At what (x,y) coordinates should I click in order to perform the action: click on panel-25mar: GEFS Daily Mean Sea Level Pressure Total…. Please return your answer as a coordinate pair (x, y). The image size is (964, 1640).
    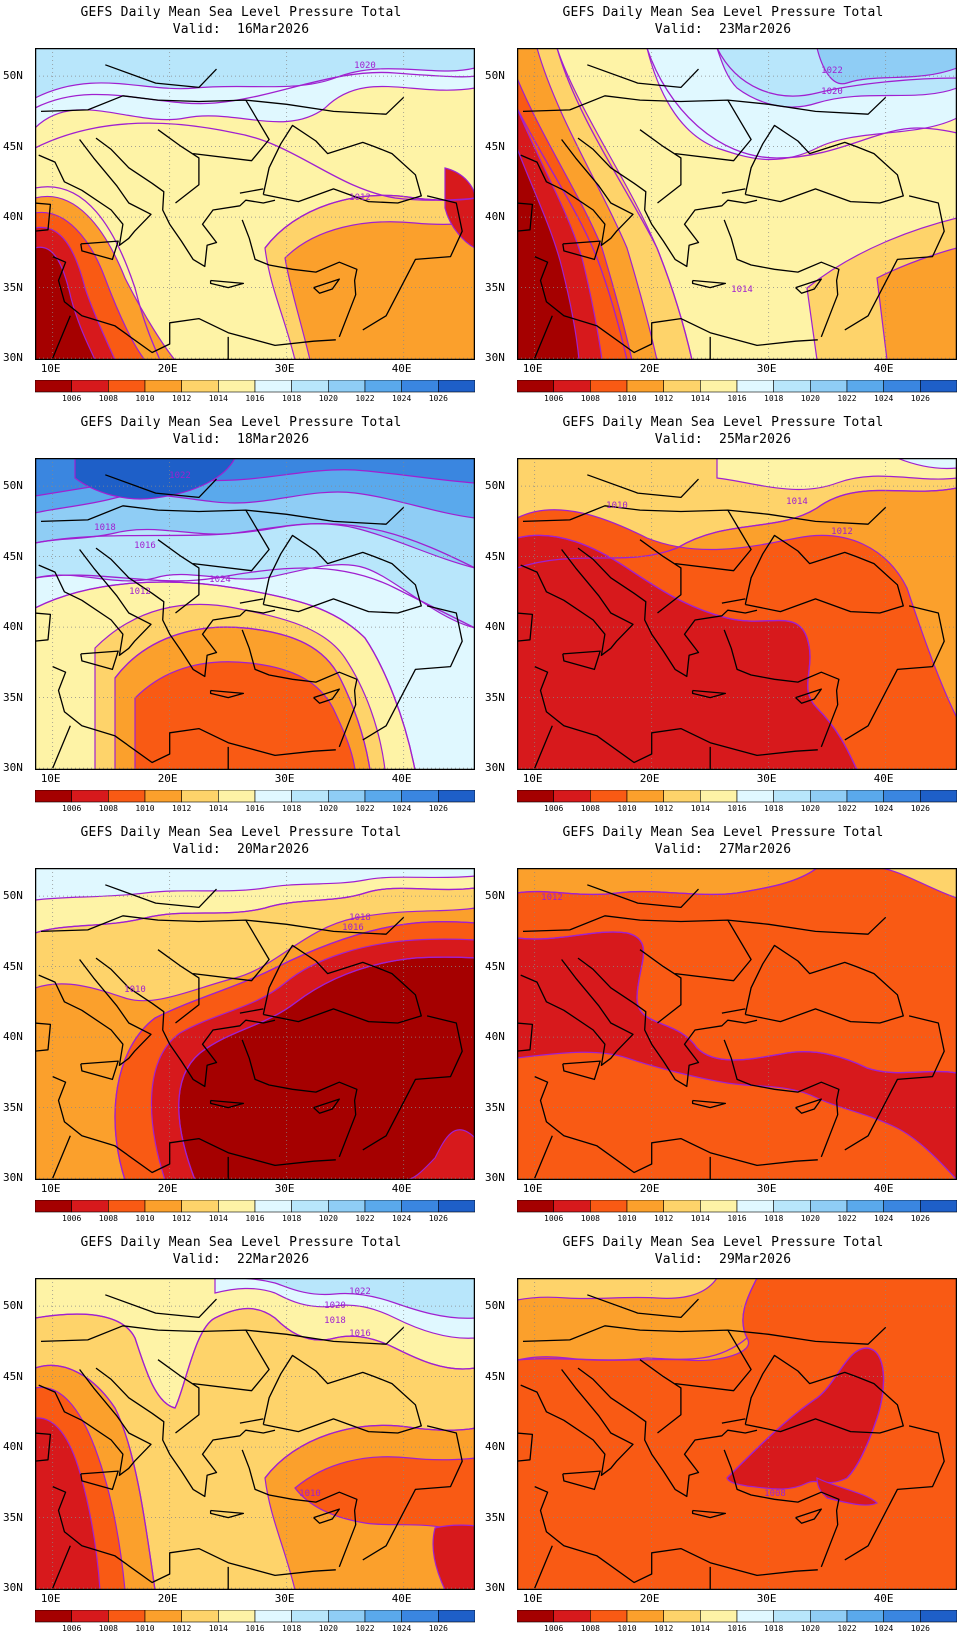
    Looking at the image, I should click on (723, 615).